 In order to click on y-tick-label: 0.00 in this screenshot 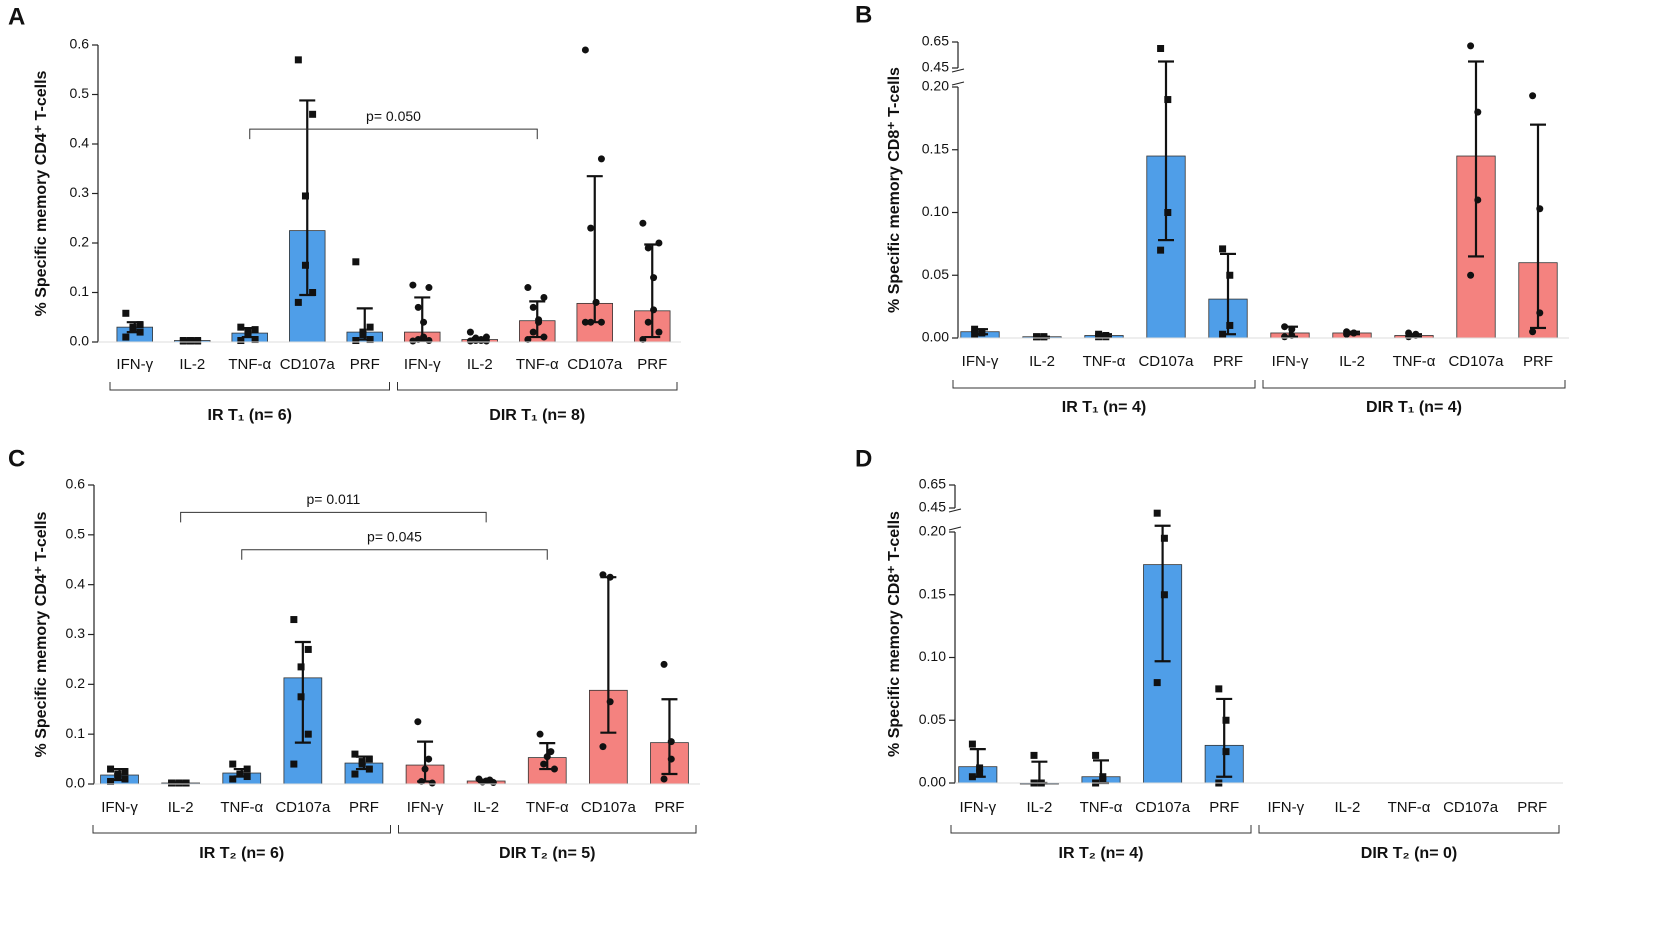, I will do `click(932, 782)`.